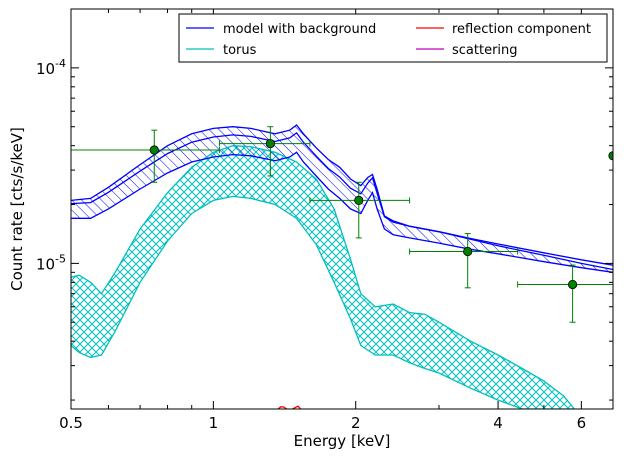  What do you see at coordinates (51, 165) in the screenshot?
I see `y-tick-labels: 10⁻⁴ 10⁻⁵` at bounding box center [51, 165].